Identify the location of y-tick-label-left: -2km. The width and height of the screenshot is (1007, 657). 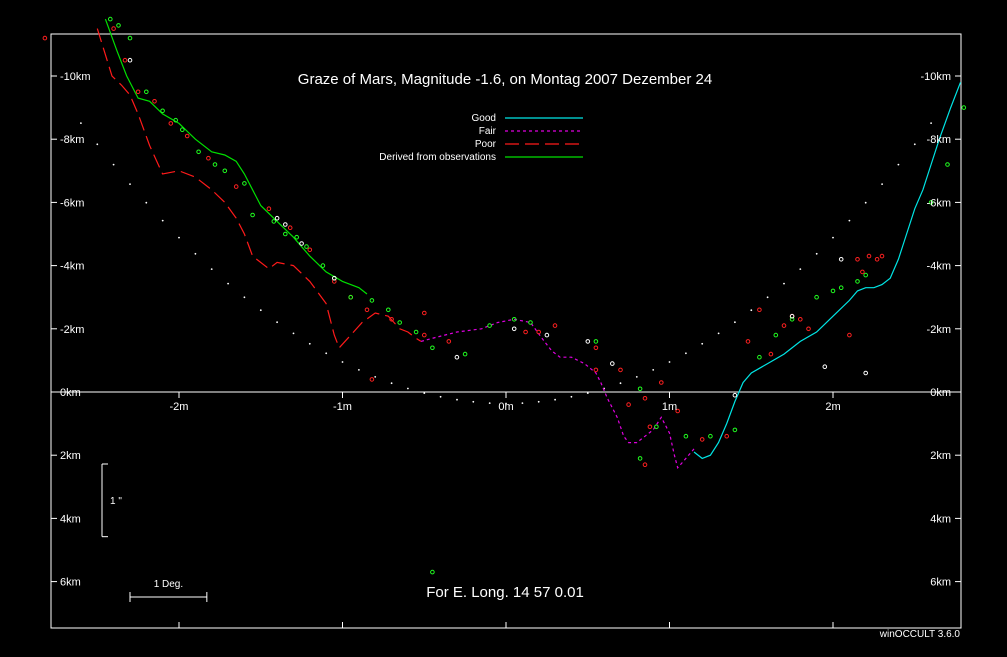
(72, 330).